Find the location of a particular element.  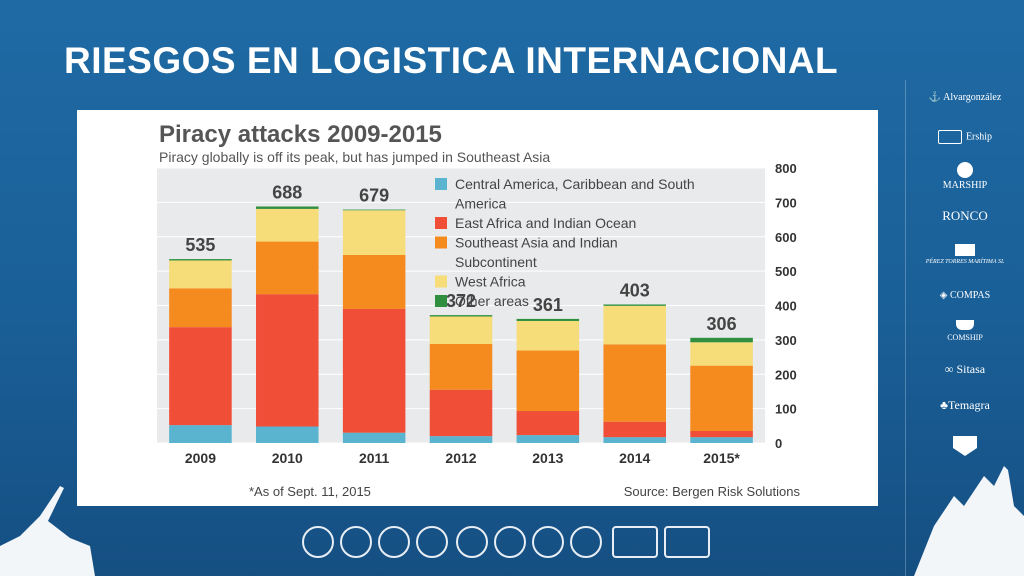

bimco-logo-icon is located at coordinates (356, 542).